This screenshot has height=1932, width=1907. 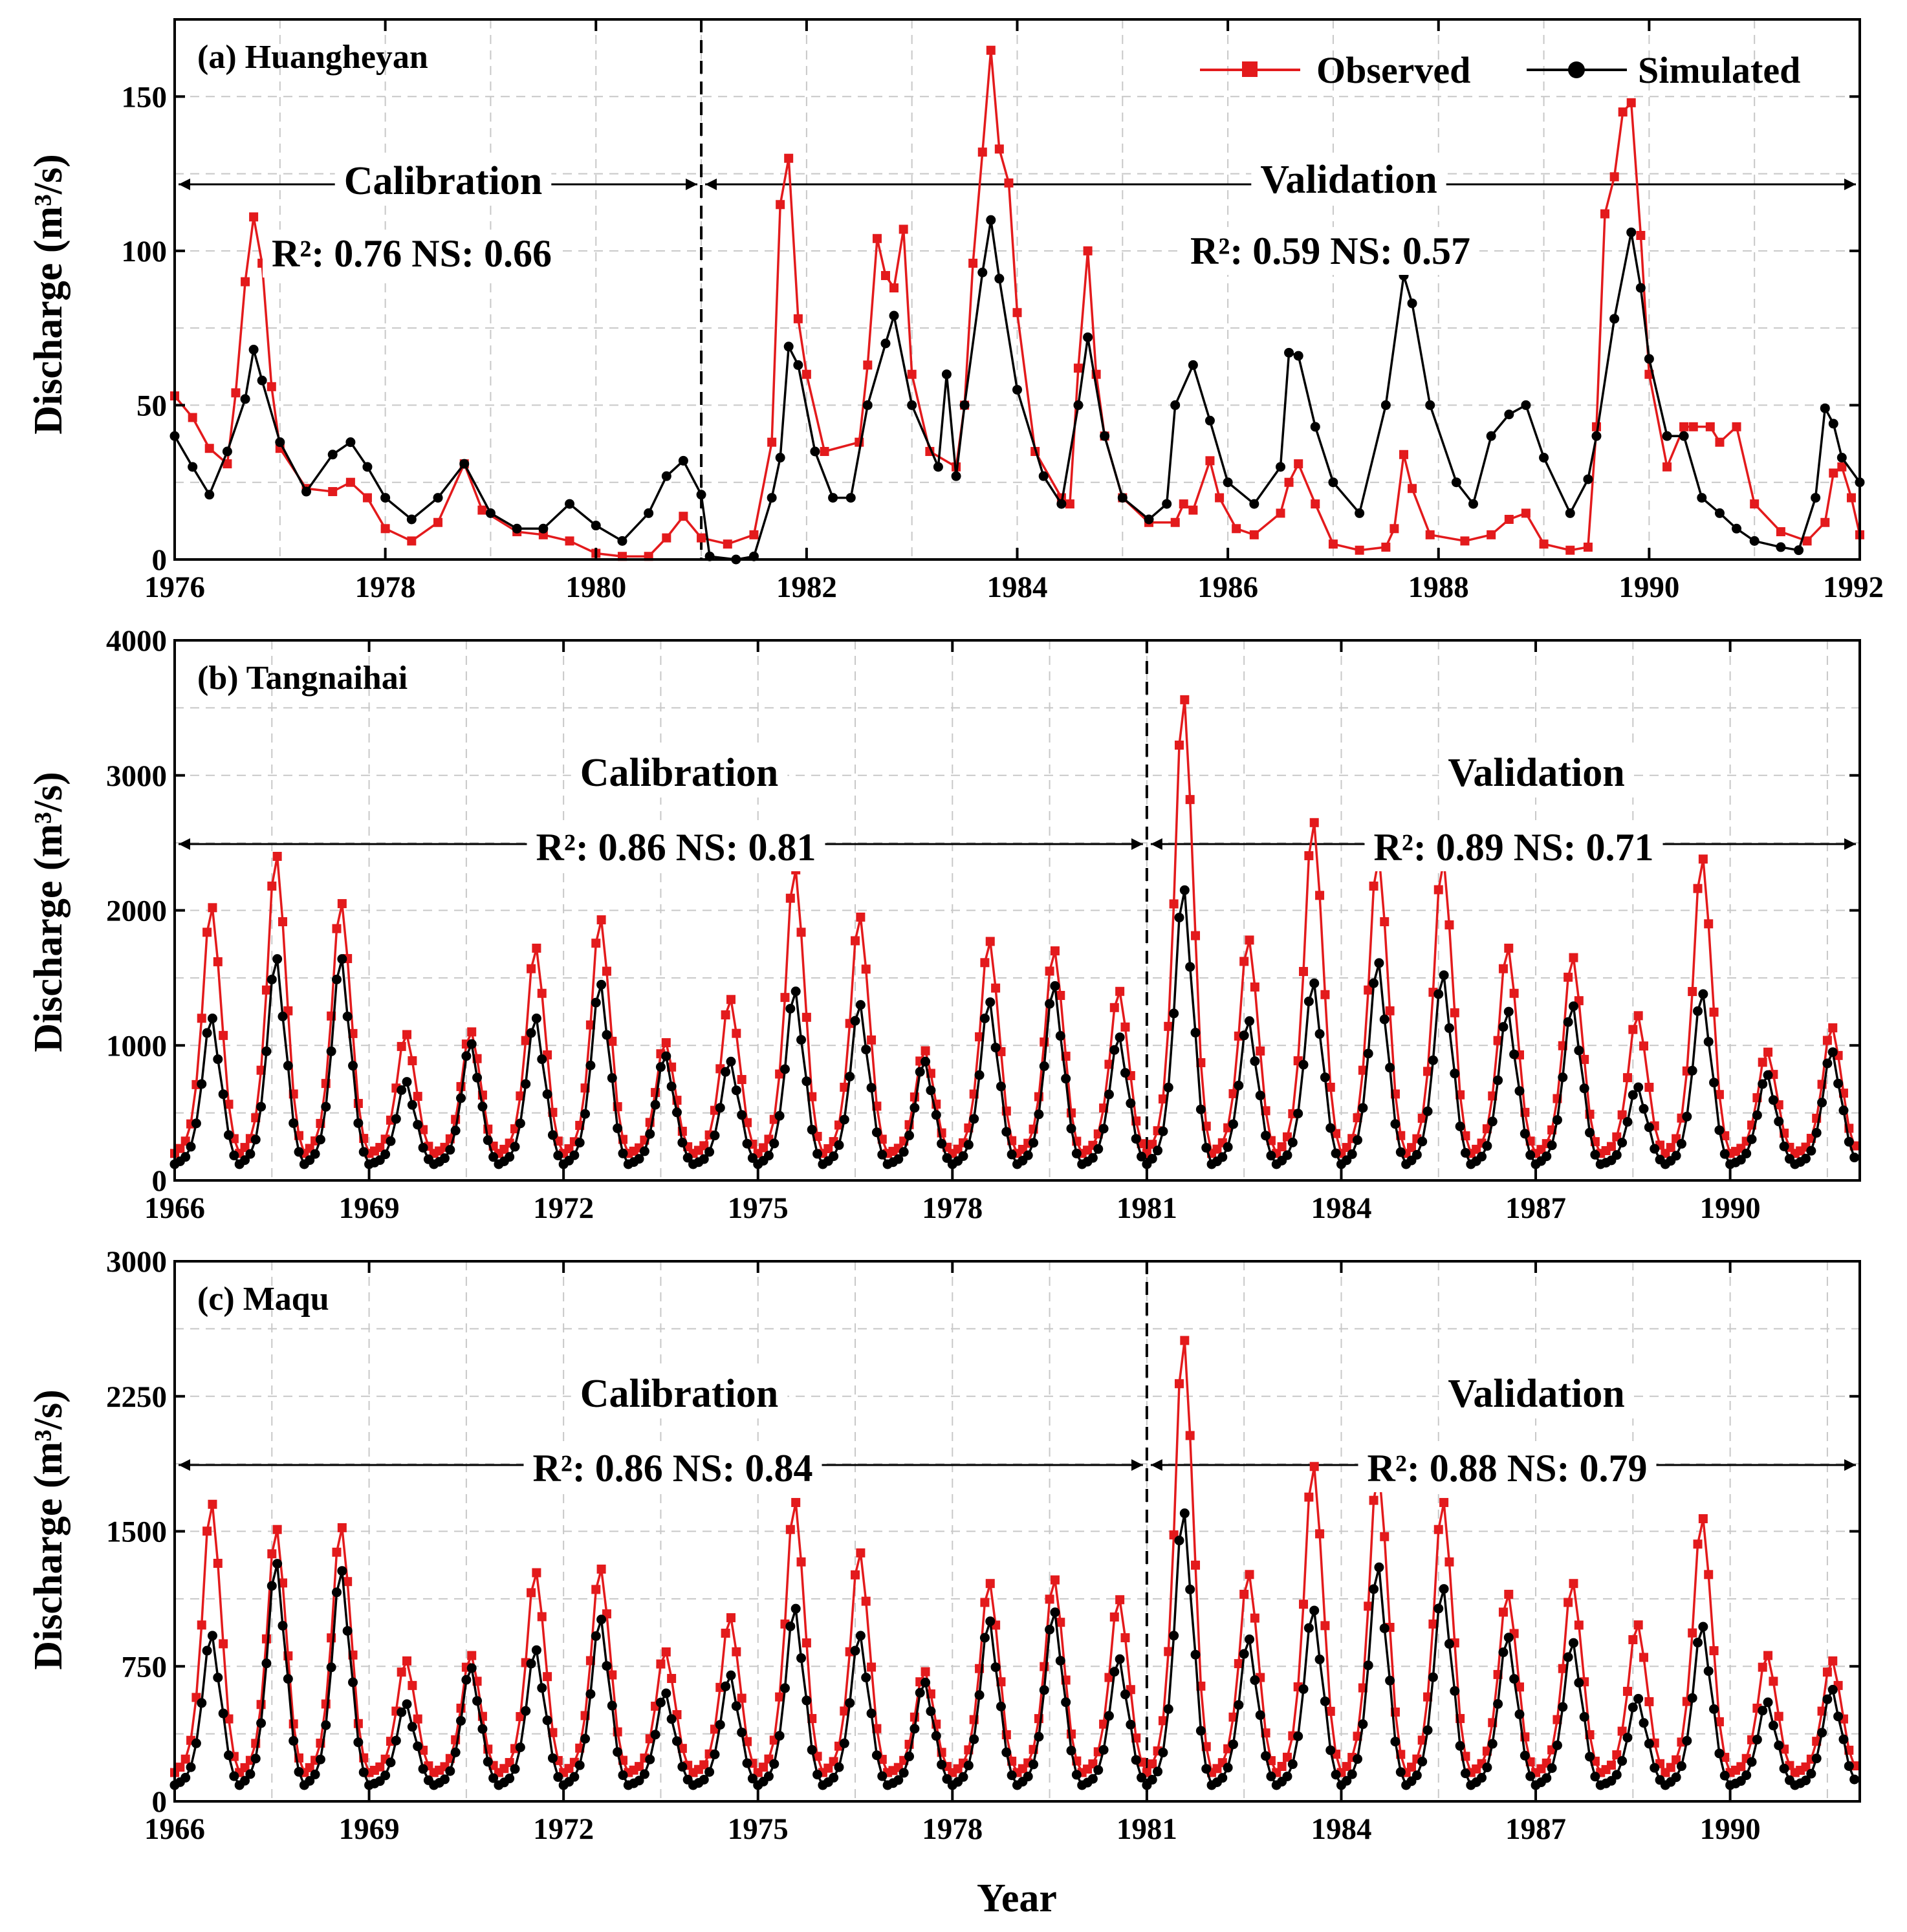 What do you see at coordinates (151, 405) in the screenshot?
I see `y-tick-label: 50` at bounding box center [151, 405].